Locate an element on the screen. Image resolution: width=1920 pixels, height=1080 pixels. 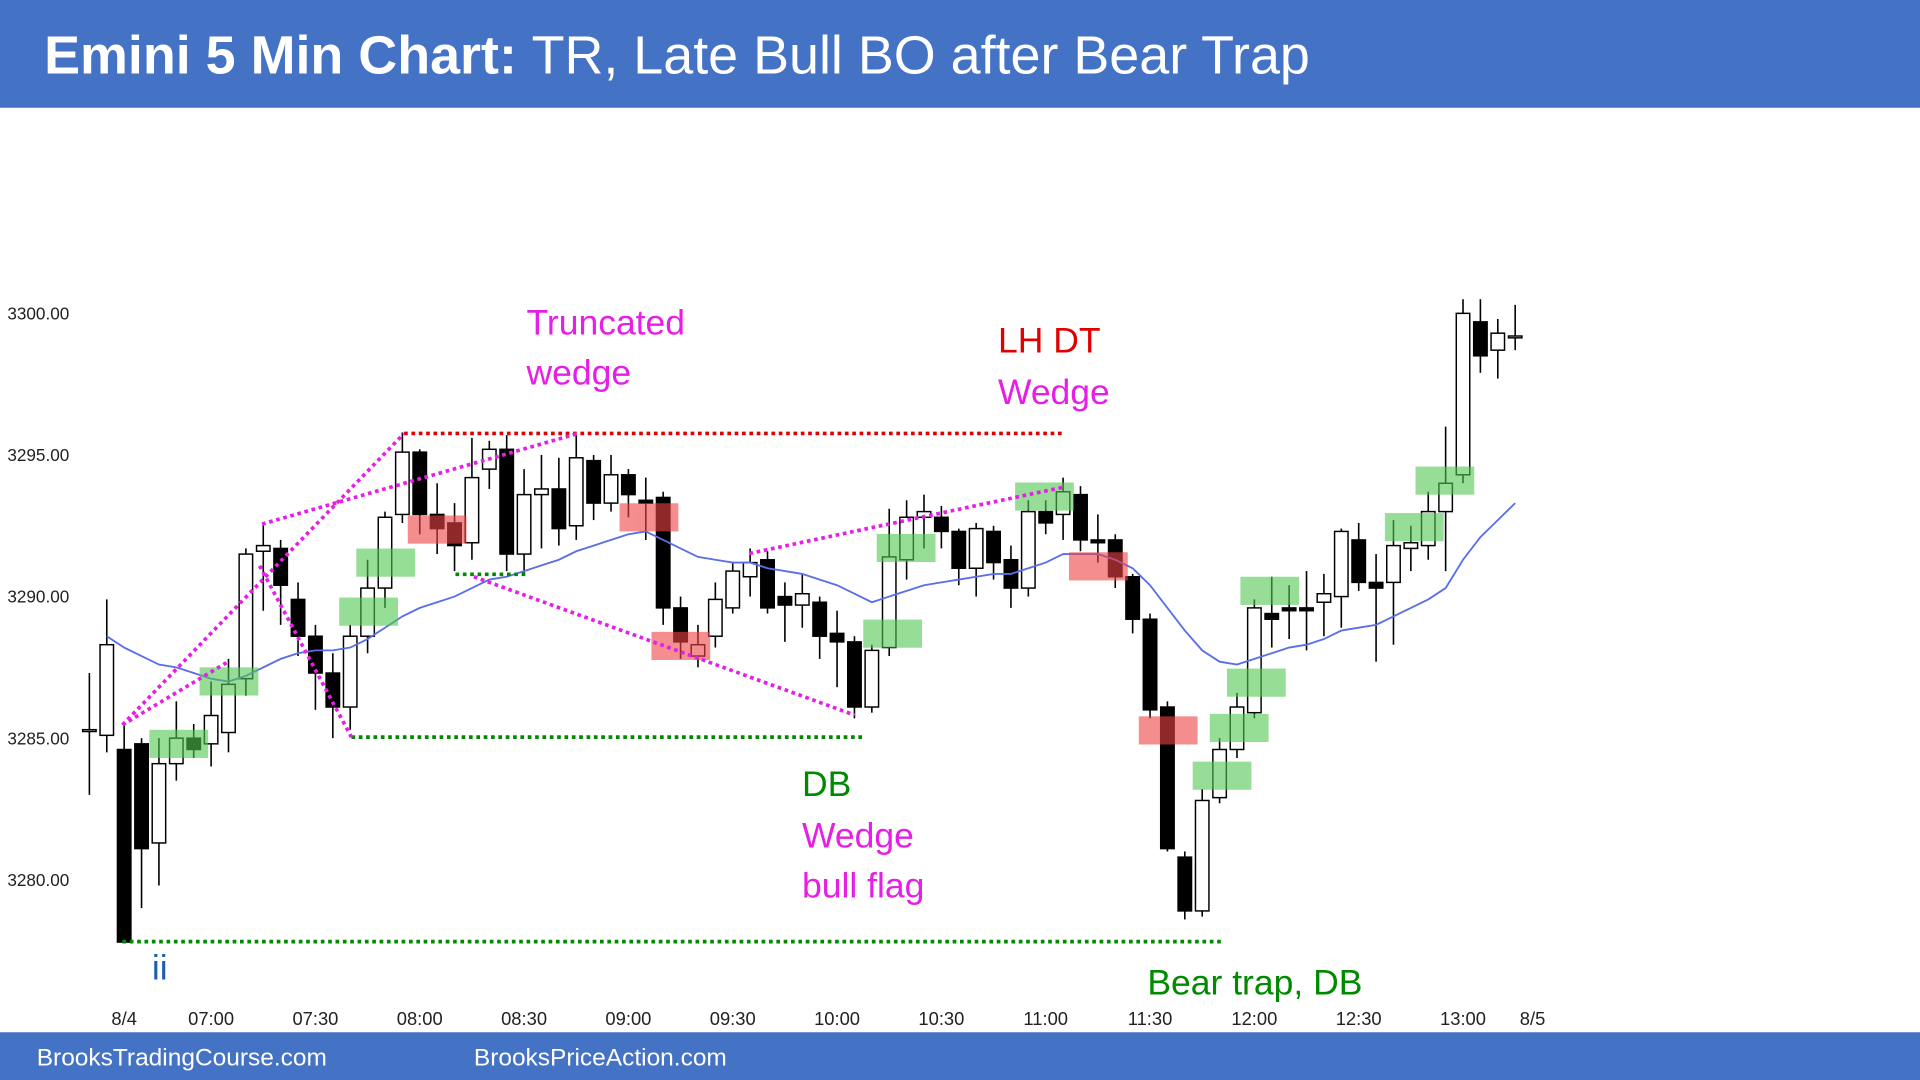
header-bar is located at coordinates (960, 54).